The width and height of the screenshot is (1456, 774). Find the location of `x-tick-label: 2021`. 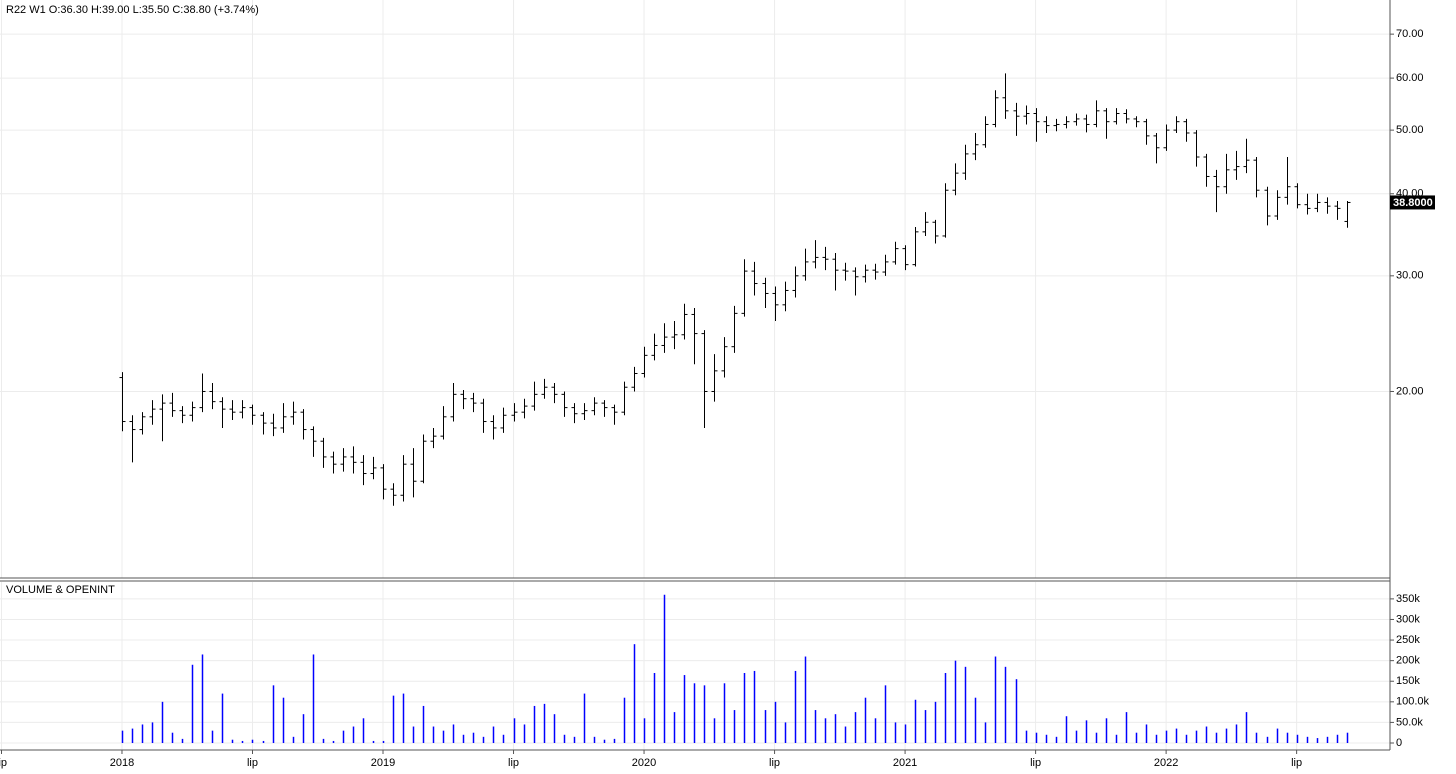

x-tick-label: 2021 is located at coordinates (905, 763).